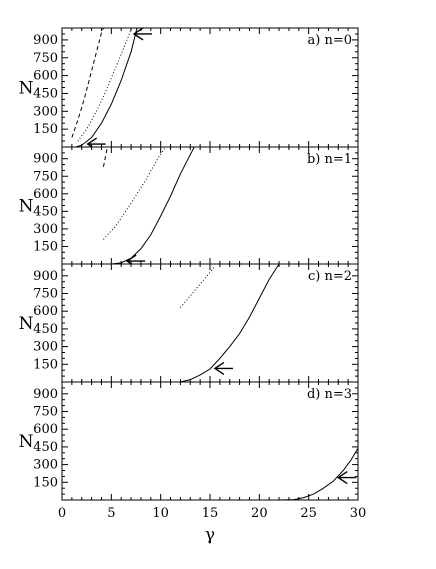 The width and height of the screenshot is (436, 569). I want to click on x-tick-label: 30, so click(358, 513).